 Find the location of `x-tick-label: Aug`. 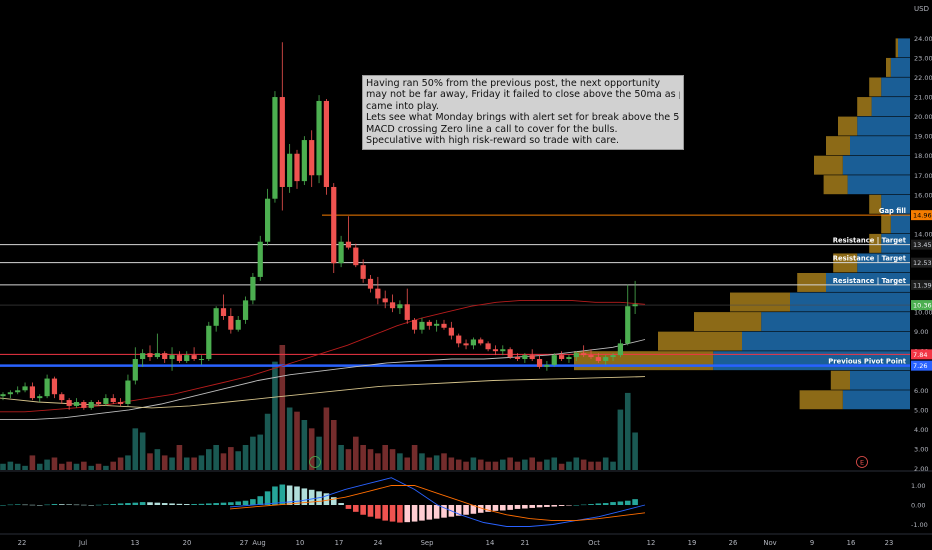

x-tick-label: Aug is located at coordinates (258, 543).